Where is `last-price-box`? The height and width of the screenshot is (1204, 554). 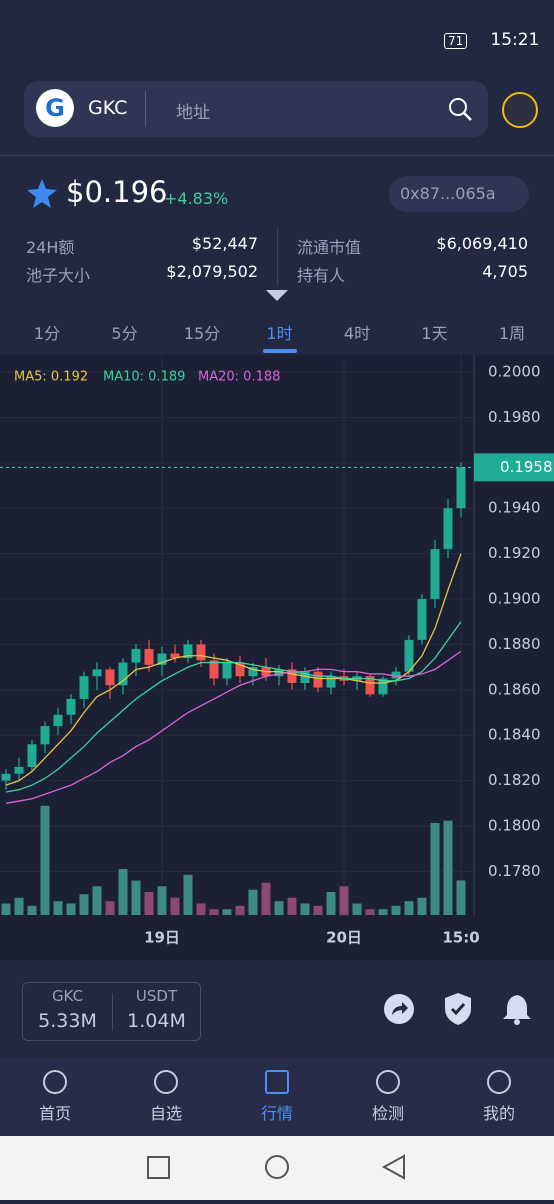 last-price-box is located at coordinates (514, 467).